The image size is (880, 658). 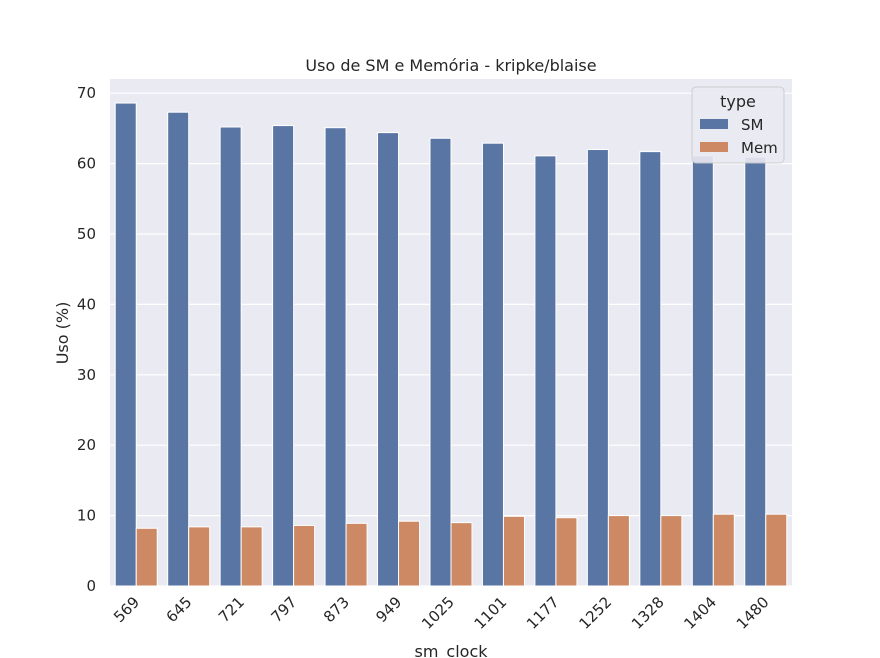 What do you see at coordinates (543, 613) in the screenshot?
I see `x-tick-label: 1177` at bounding box center [543, 613].